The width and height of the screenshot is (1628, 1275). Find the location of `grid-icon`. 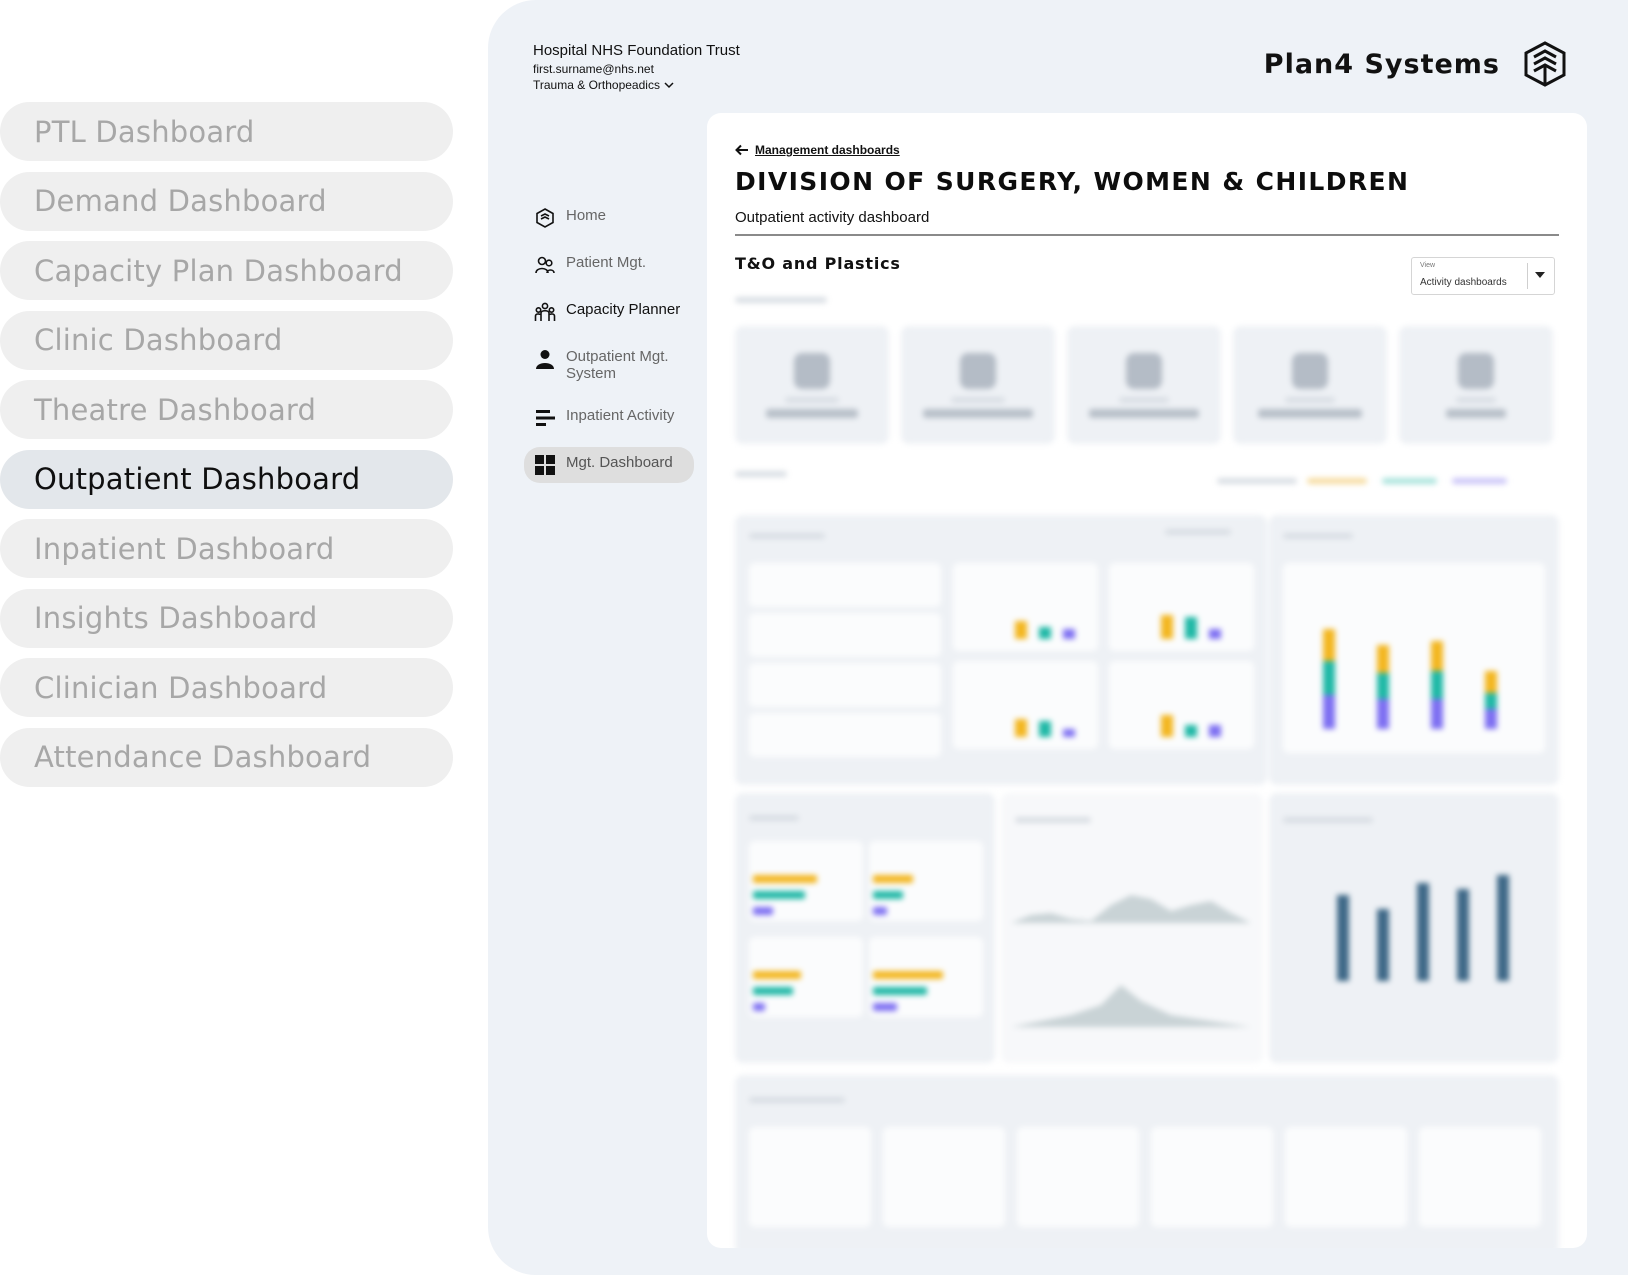

grid-icon is located at coordinates (545, 465).